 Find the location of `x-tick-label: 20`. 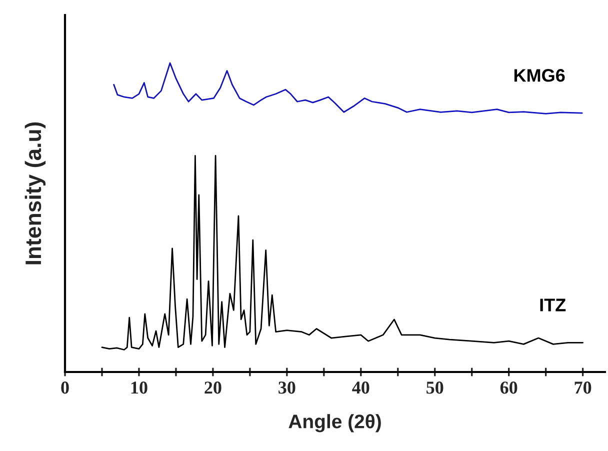

x-tick-label: 20 is located at coordinates (213, 388).